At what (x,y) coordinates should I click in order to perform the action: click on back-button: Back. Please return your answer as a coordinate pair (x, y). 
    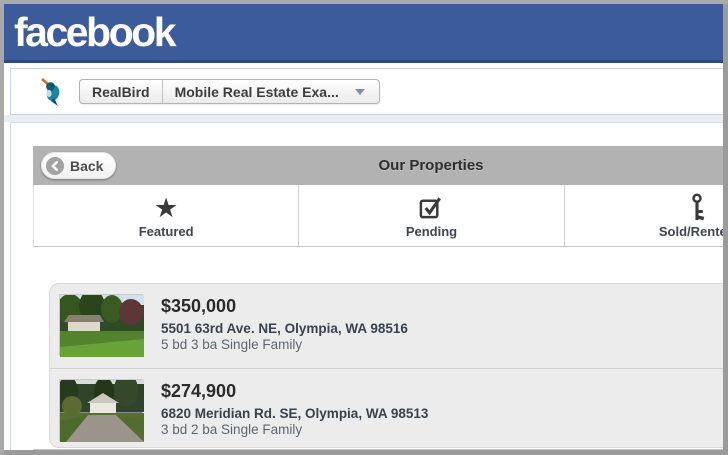
    Looking at the image, I should click on (79, 165).